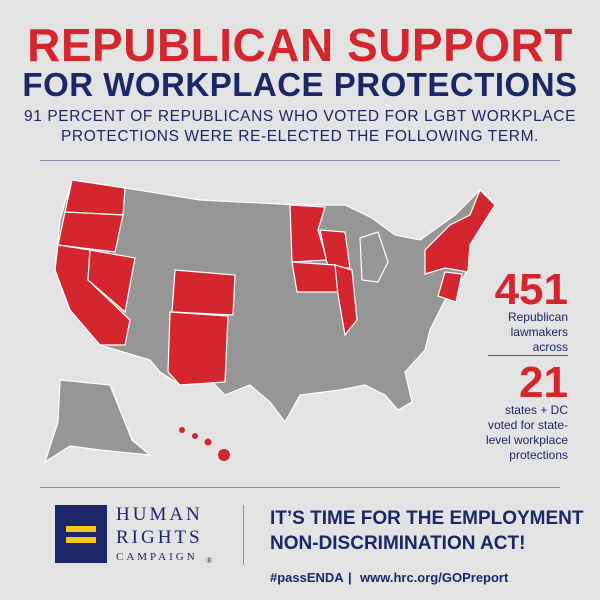 This screenshot has height=600, width=600. What do you see at coordinates (427, 518) in the screenshot?
I see `call-to-action: IT’S TIME FOR THE EMPLOYMENT` at bounding box center [427, 518].